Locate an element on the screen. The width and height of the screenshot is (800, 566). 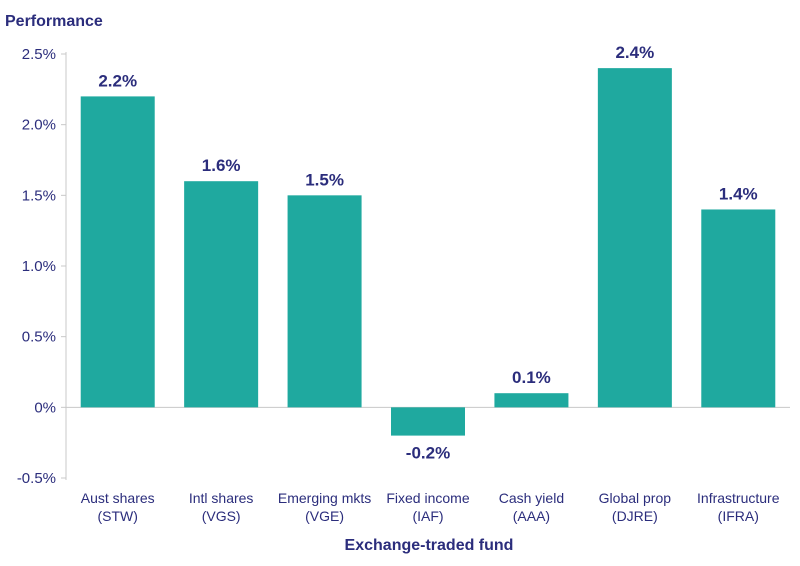
y-tick-label: -0.5% is located at coordinates (36, 478).